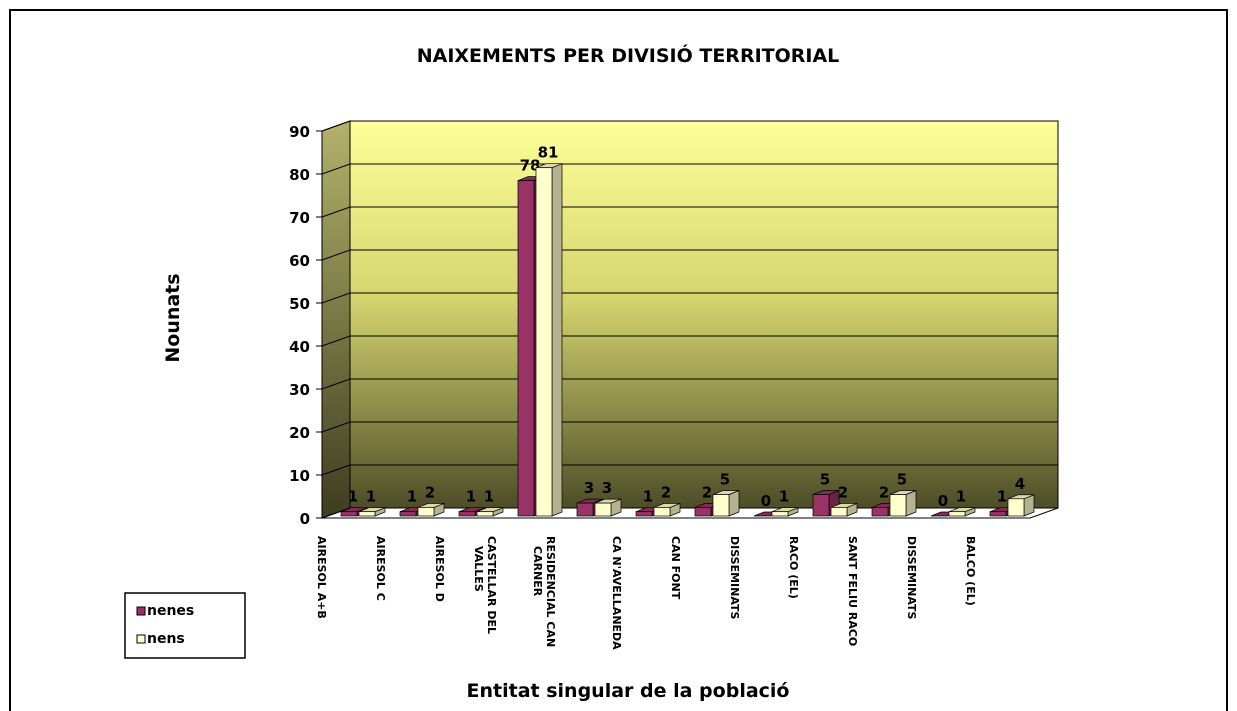  I want to click on x-tick-label: BALCO (EL), so click(970, 571).